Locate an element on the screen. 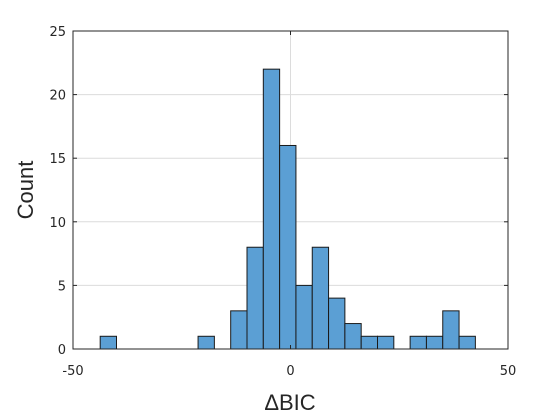  x-tick-label: -50 is located at coordinates (72, 371).